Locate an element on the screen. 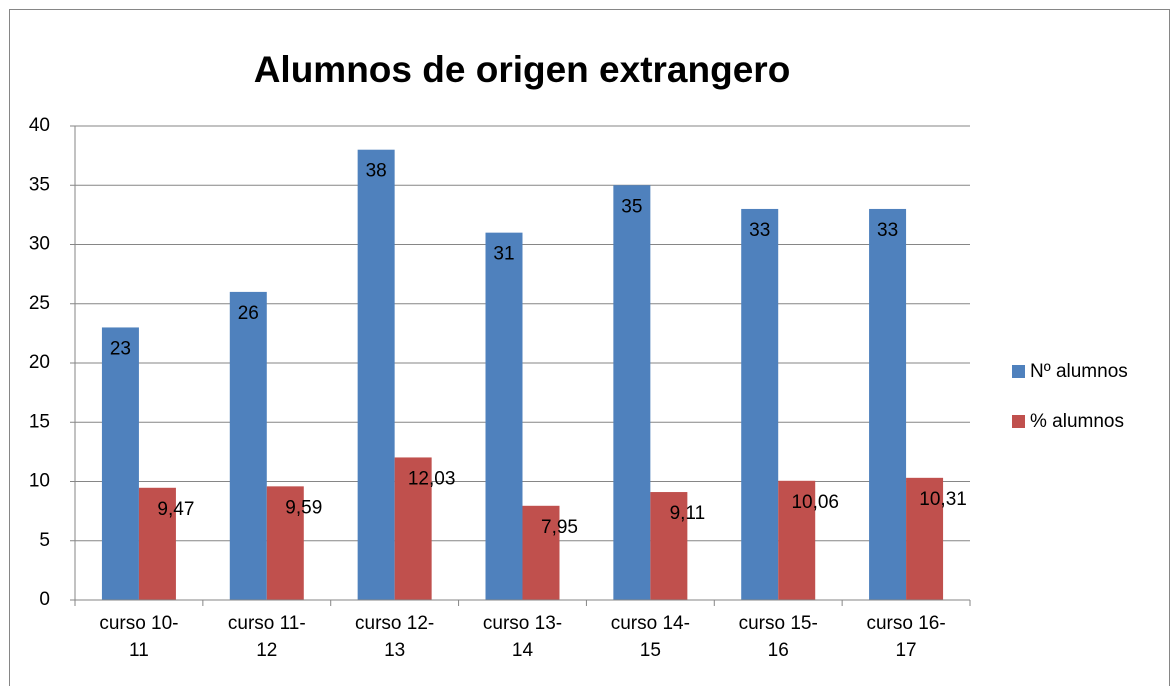  y-tick-label: 35 is located at coordinates (39, 184).